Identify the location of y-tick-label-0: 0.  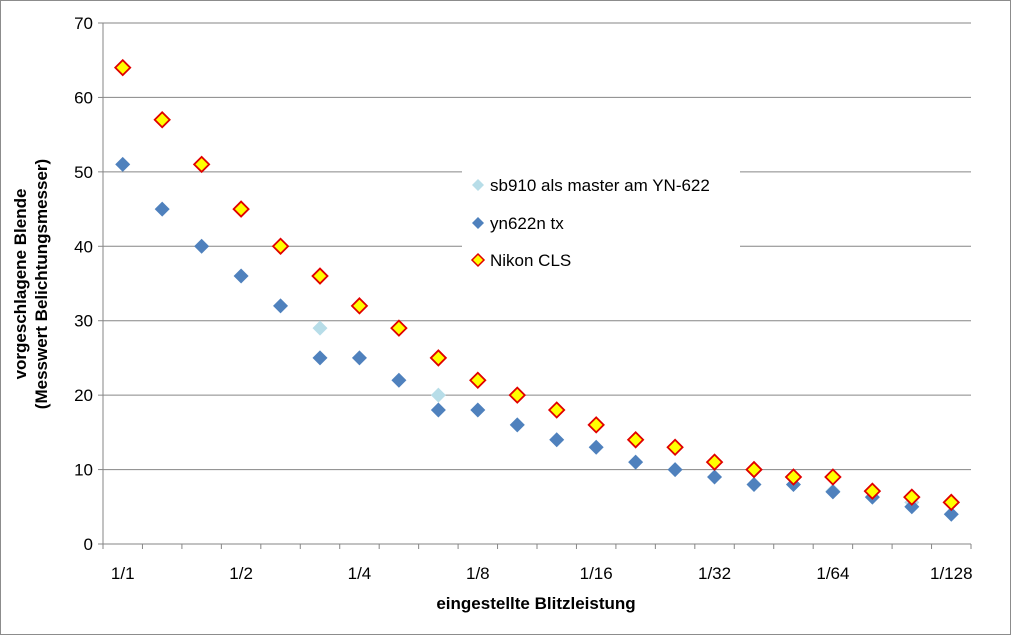
(88, 544).